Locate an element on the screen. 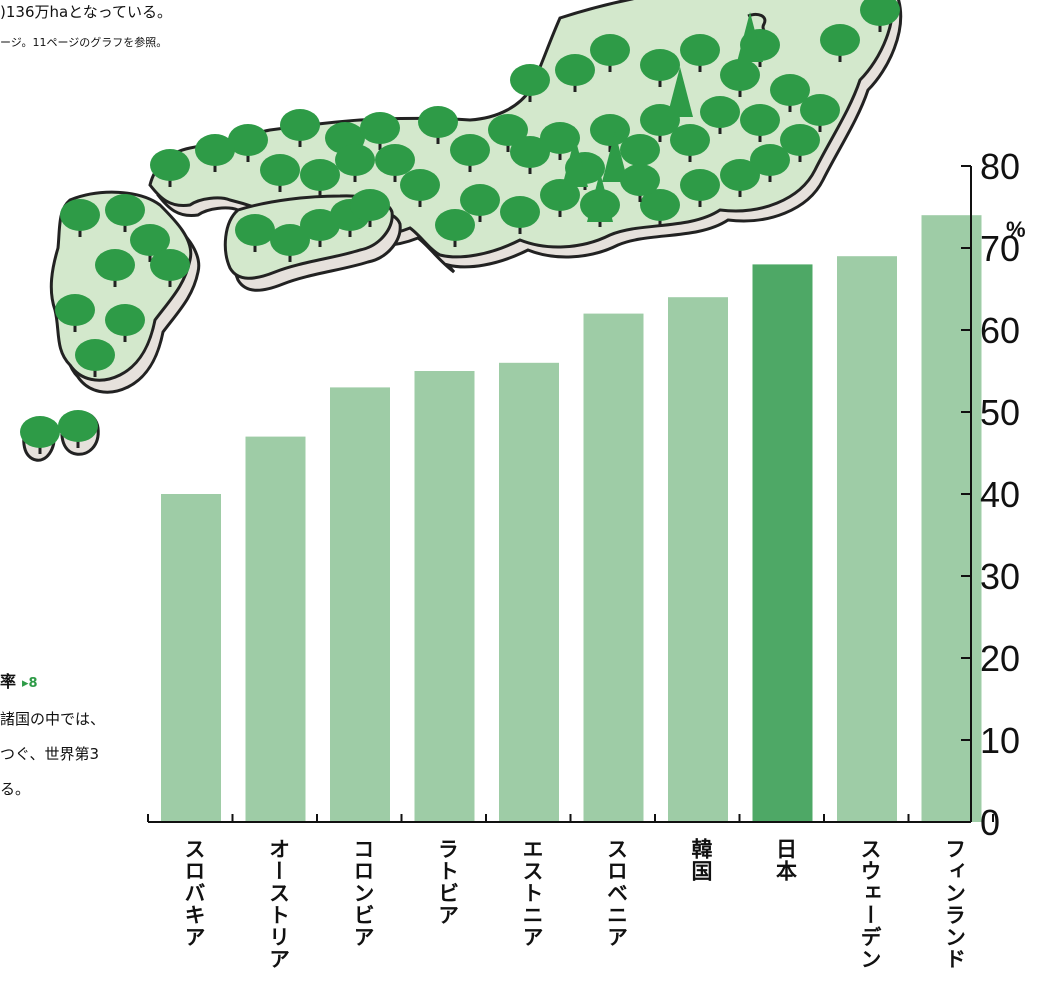  x-tick-label: ラトビア is located at coordinates (447, 882).